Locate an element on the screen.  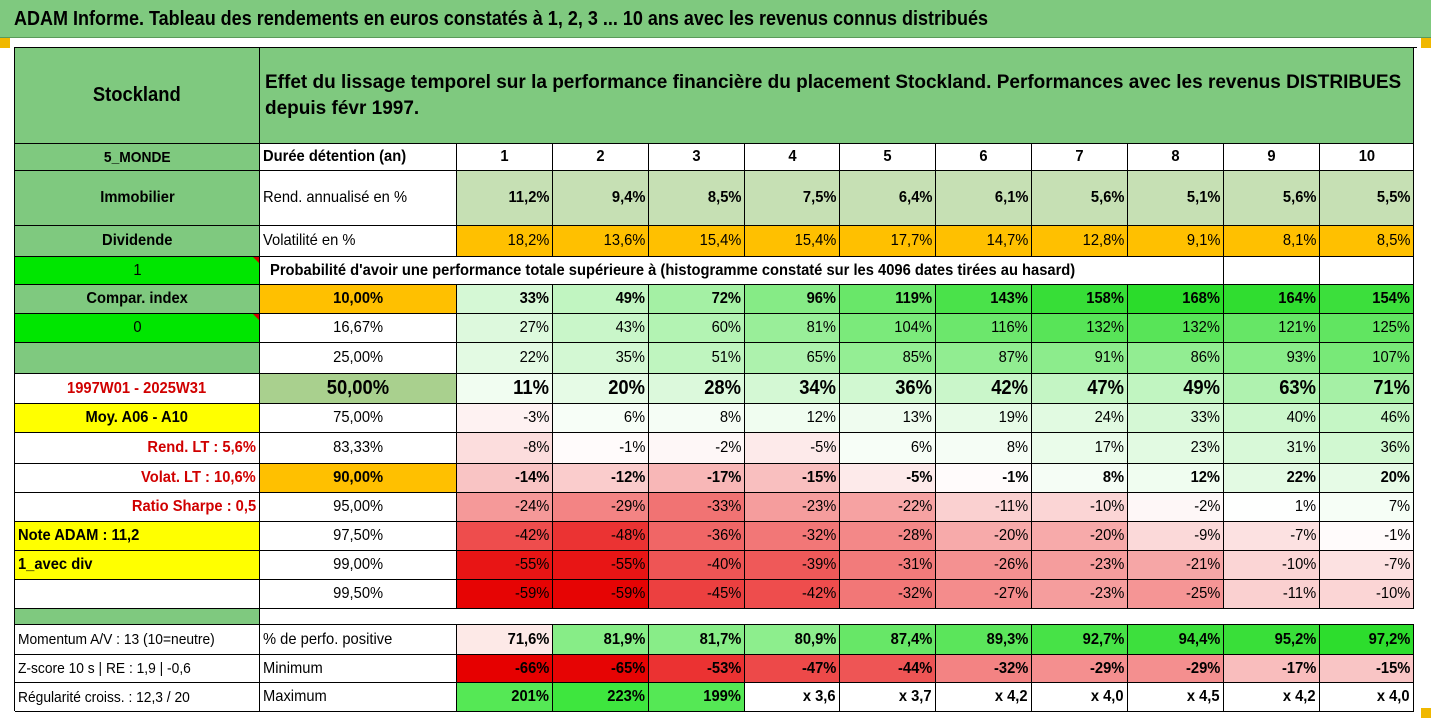
duration-header: Durée détention (an) is located at coordinates (358, 157).